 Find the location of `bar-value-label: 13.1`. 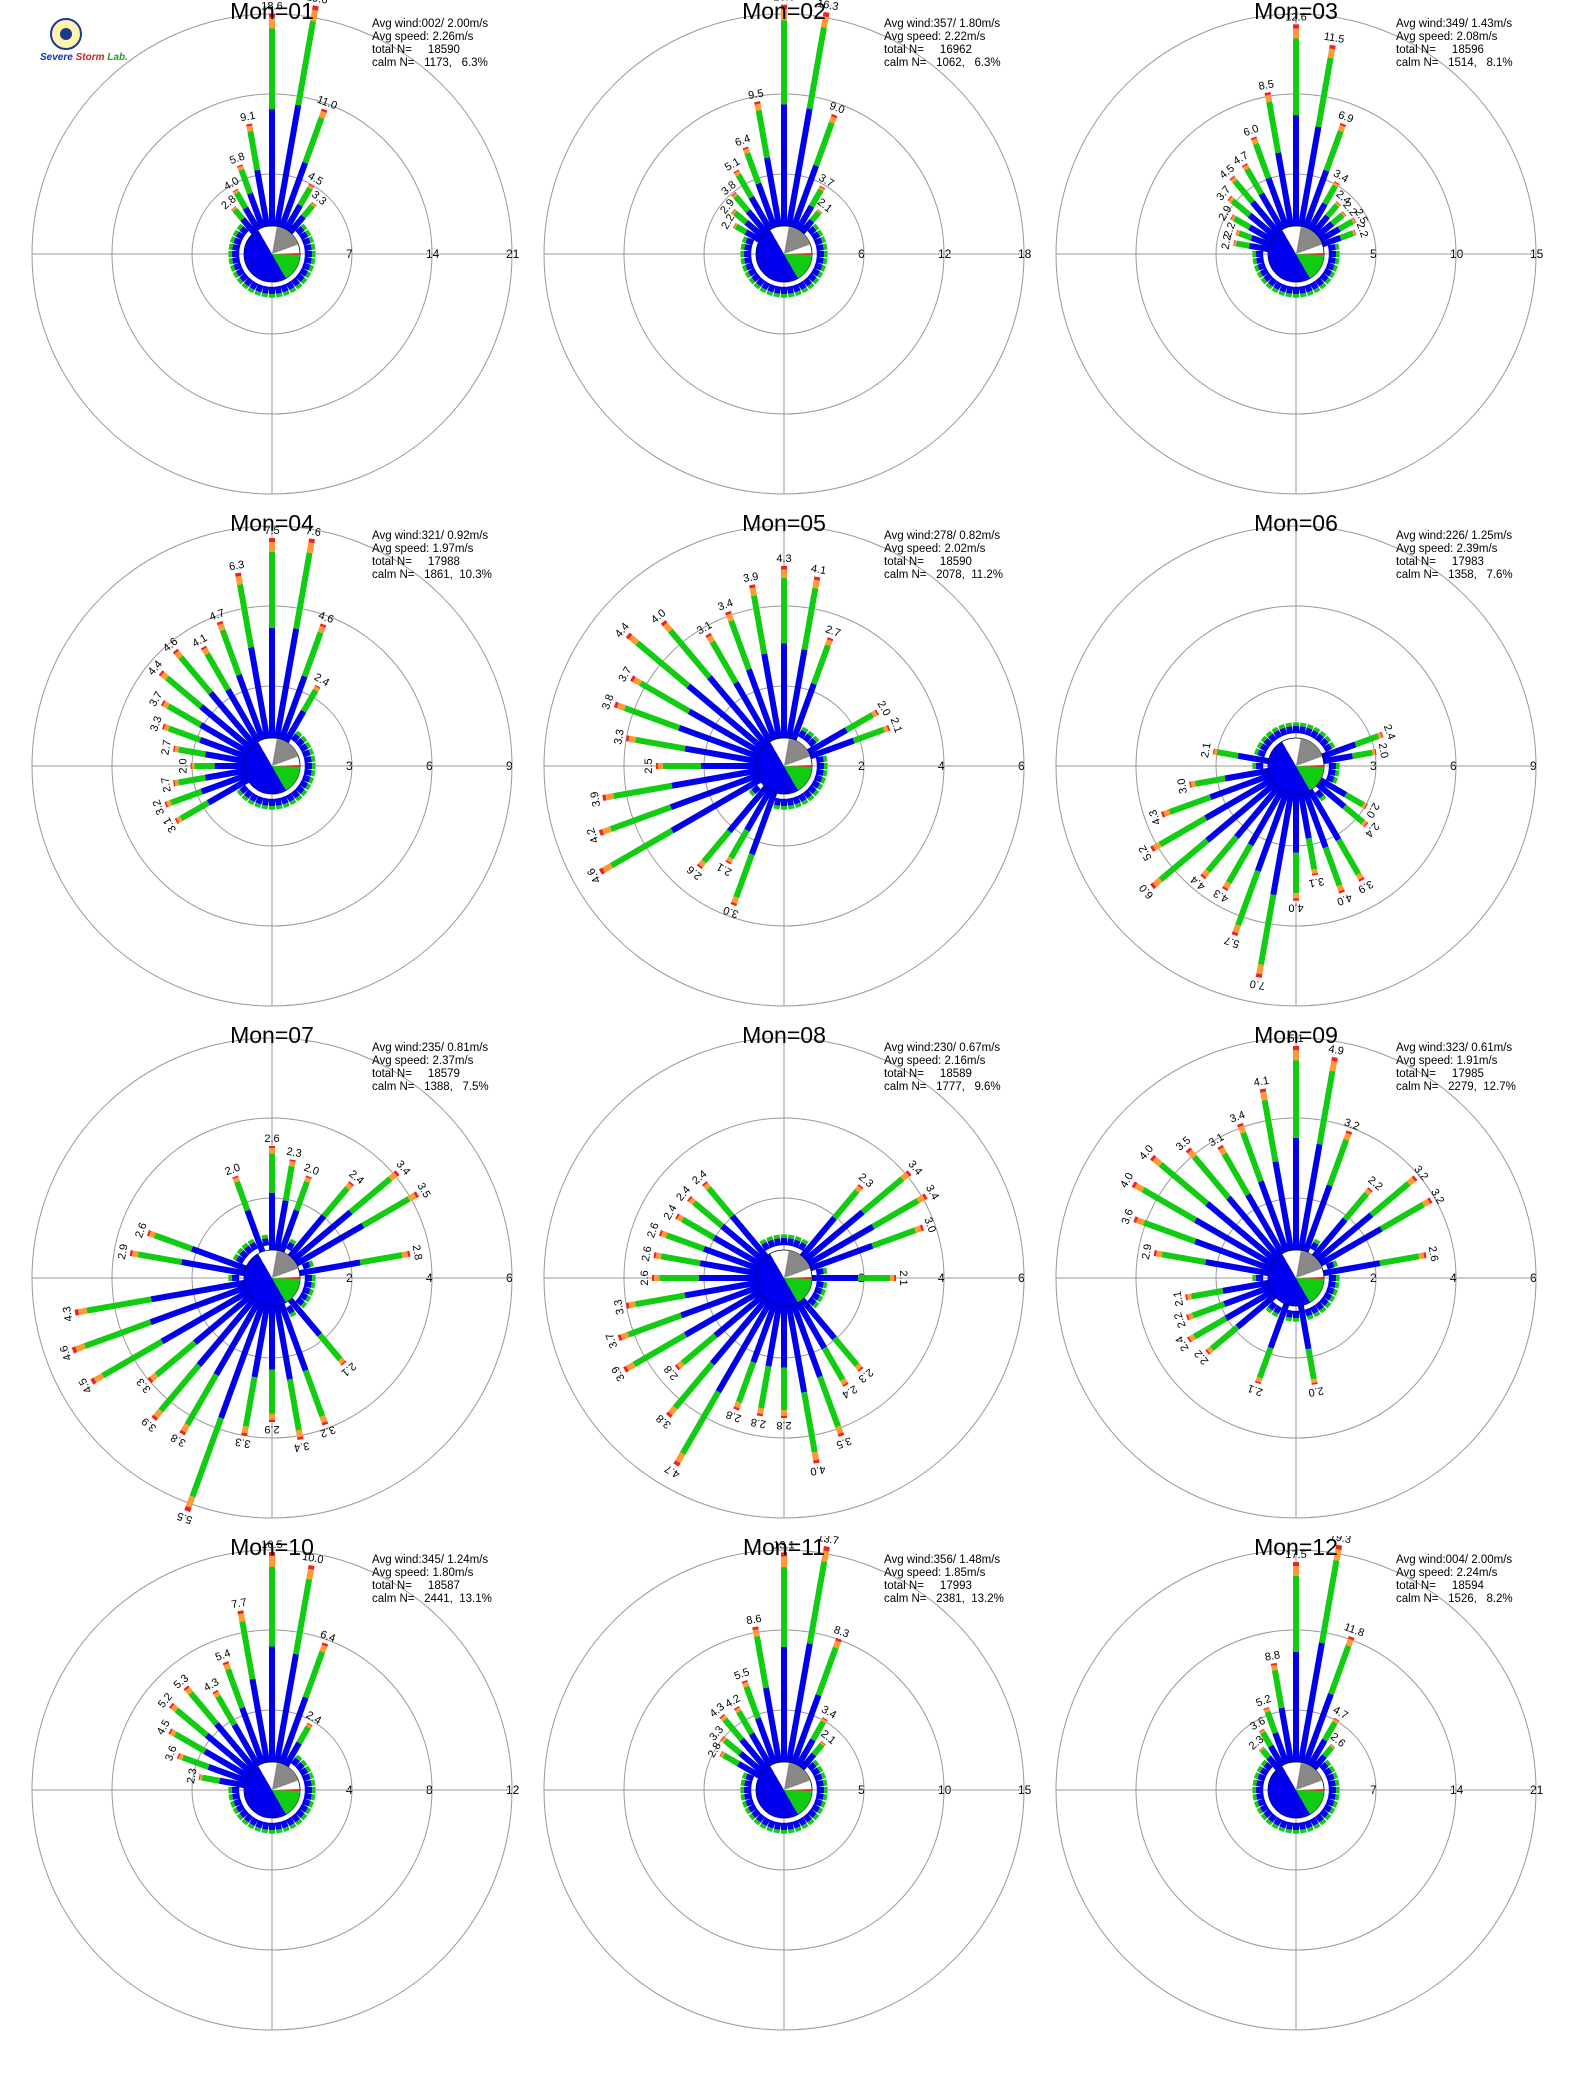

bar-value-label: 13.1 is located at coordinates (783, 1545).